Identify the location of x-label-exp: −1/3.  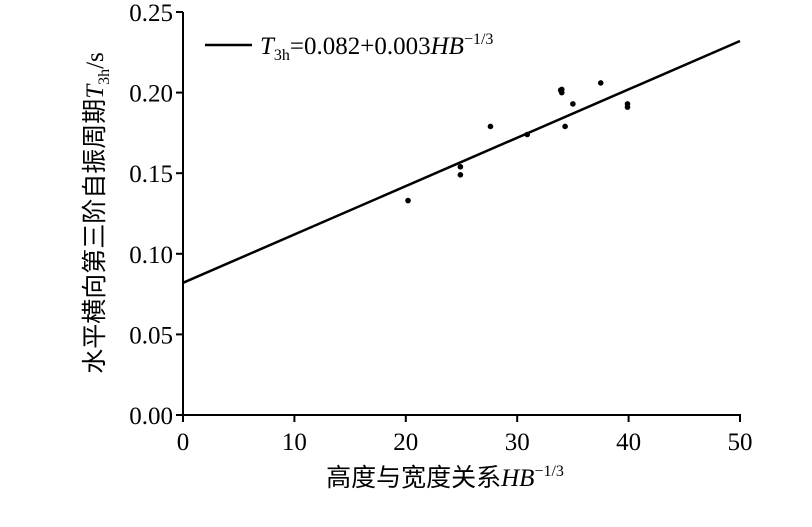
(548, 471).